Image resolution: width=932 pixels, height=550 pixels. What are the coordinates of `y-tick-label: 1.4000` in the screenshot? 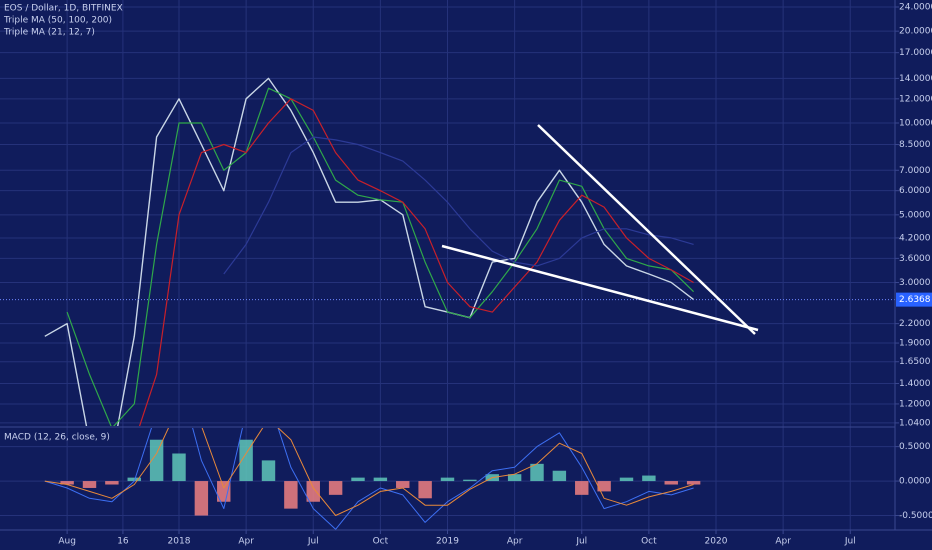 It's located at (915, 384).